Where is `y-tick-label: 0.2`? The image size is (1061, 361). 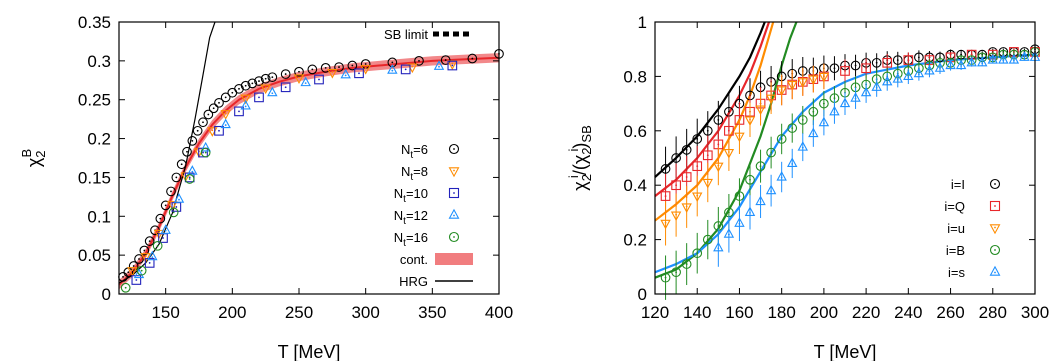
y-tick-label: 0.2 is located at coordinates (635, 240).